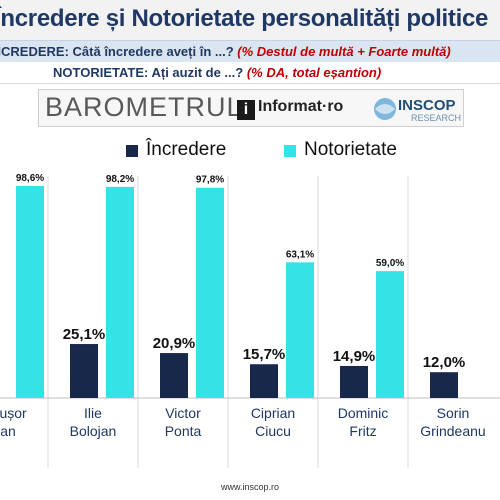 The image size is (500, 500). I want to click on legend-label-notorietate: Notorietate, so click(350, 149).